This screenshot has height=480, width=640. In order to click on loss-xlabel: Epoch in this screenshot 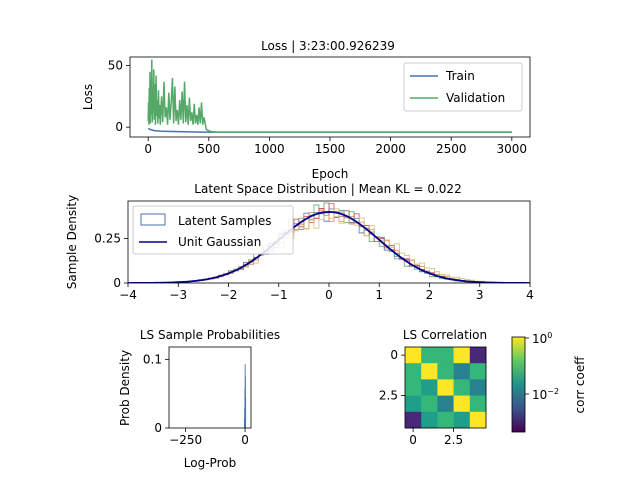, I will do `click(330, 174)`.